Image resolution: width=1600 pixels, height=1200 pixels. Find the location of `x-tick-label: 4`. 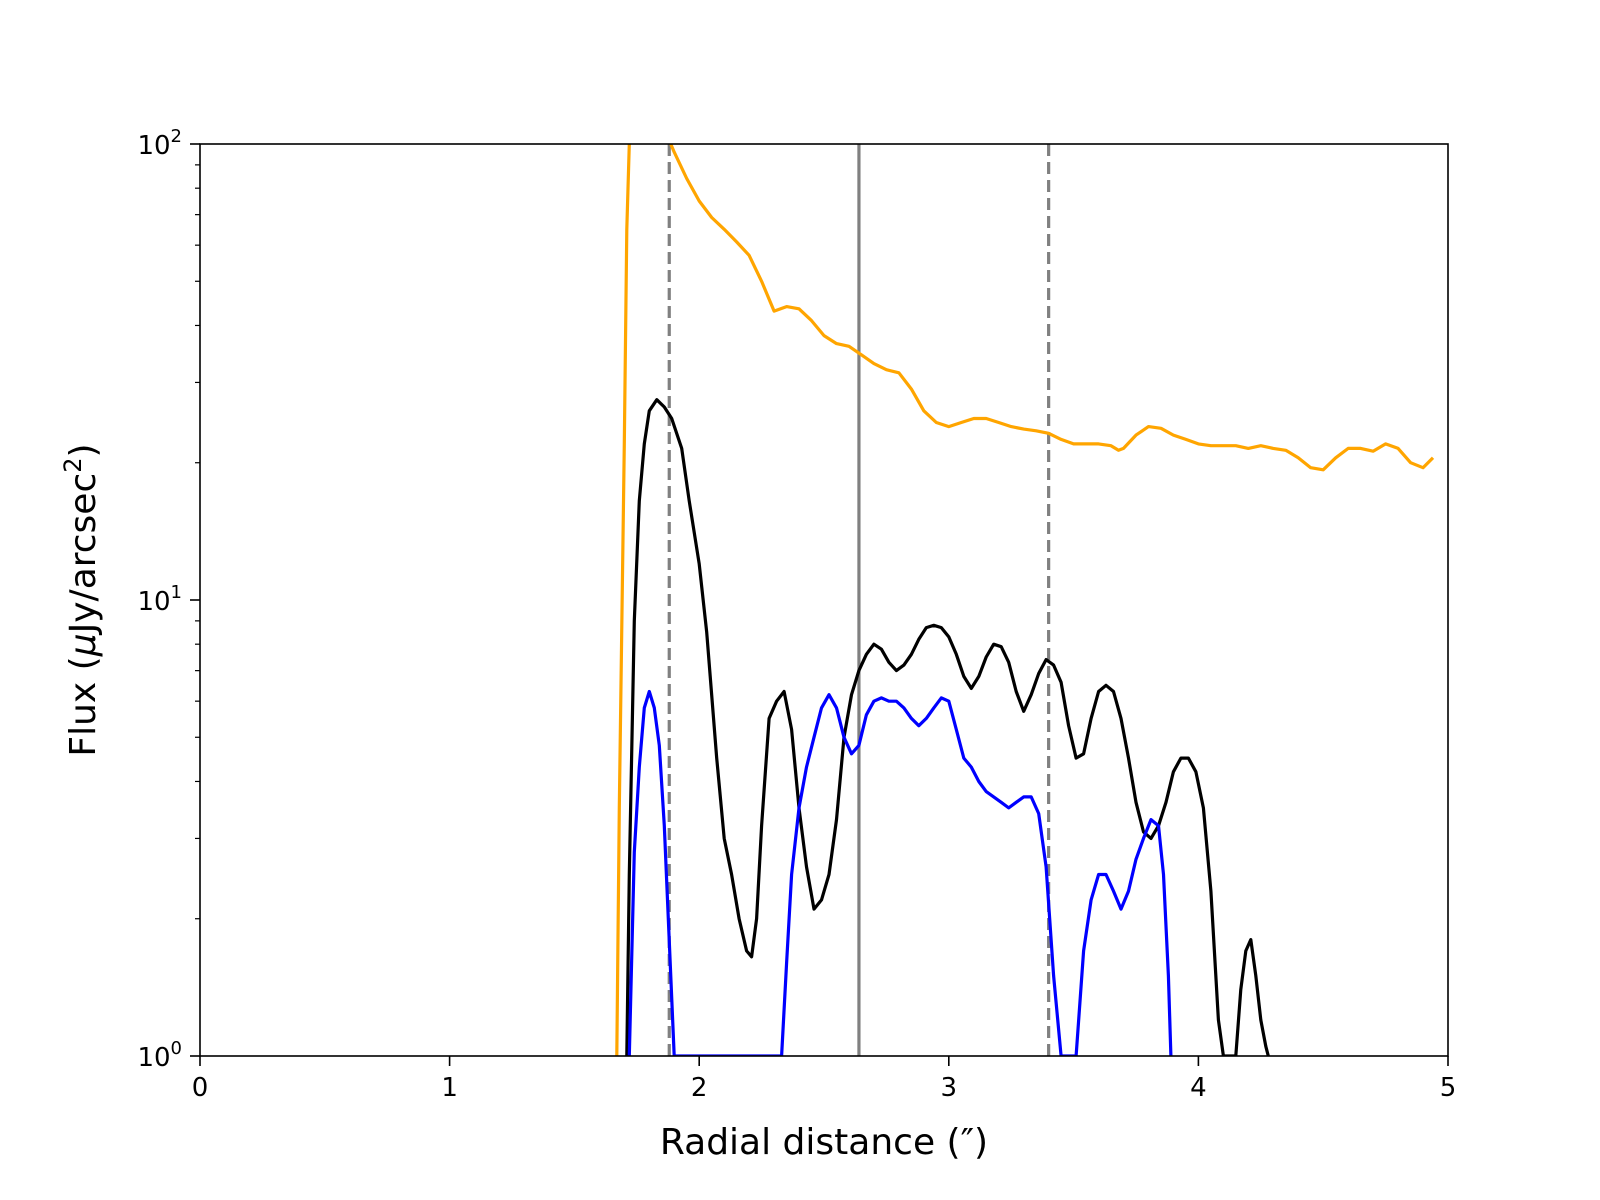

x-tick-label: 4 is located at coordinates (1198, 1088).